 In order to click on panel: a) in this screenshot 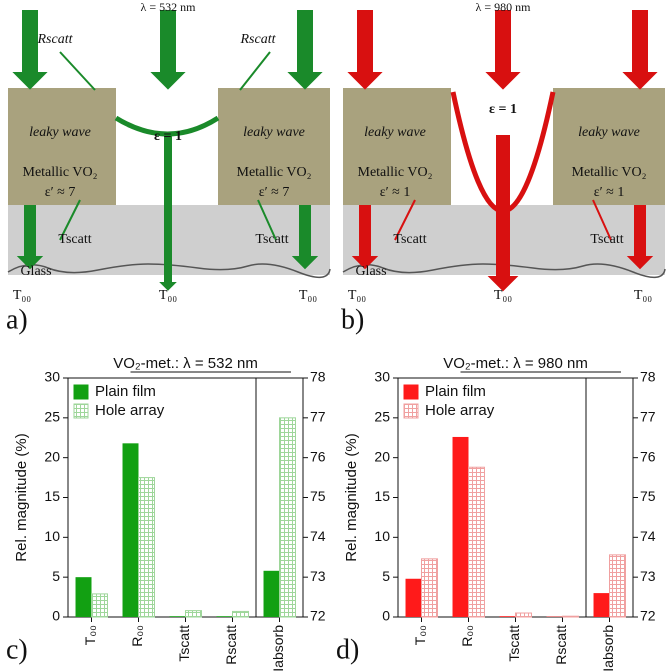, I will do `click(17, 319)`.